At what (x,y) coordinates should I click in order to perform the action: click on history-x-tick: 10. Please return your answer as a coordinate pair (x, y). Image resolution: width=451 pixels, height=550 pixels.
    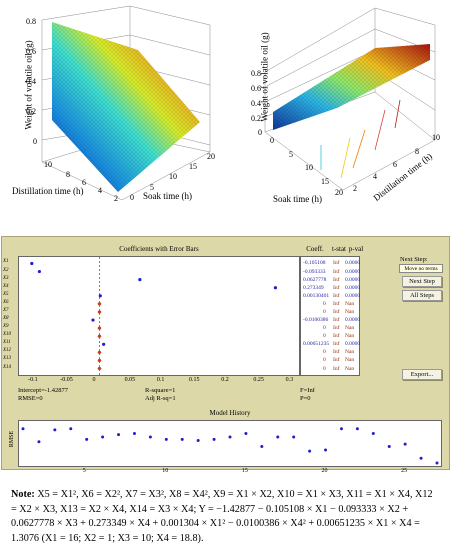
    Looking at the image, I should click on (165, 471).